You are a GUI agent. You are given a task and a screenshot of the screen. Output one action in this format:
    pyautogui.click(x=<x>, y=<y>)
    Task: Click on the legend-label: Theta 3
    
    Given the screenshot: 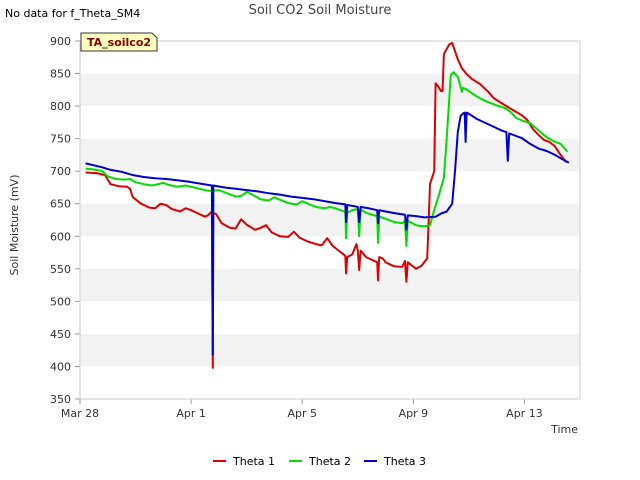 What is the action you would take?
    pyautogui.click(x=404, y=461)
    